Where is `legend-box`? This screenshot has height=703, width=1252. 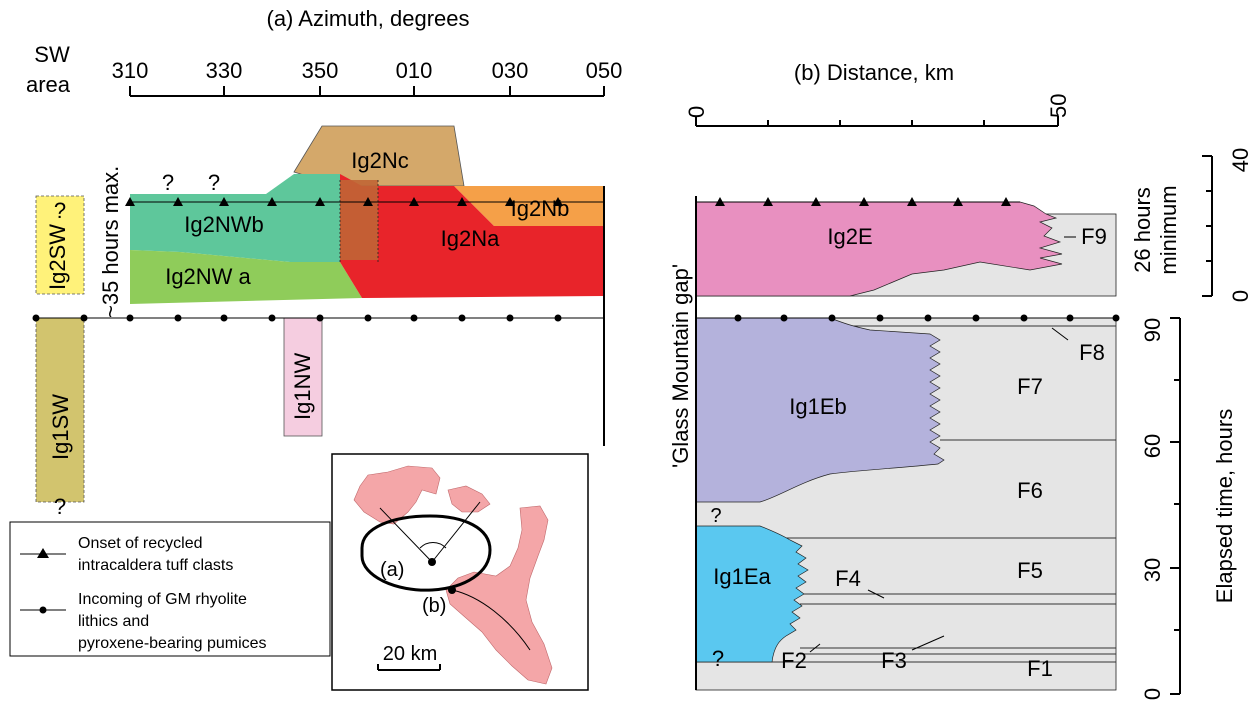
legend-box is located at coordinates (170, 589).